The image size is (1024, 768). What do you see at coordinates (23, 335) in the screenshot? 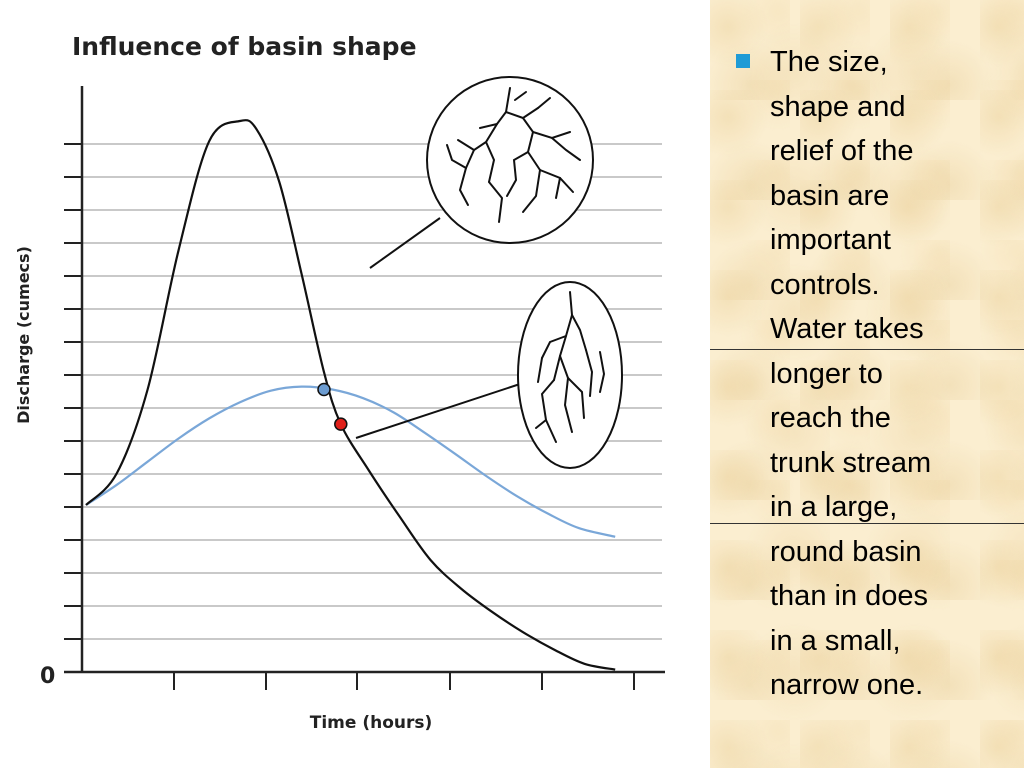
I see `y-axis-label: Discharge (cumecs)` at bounding box center [23, 335].